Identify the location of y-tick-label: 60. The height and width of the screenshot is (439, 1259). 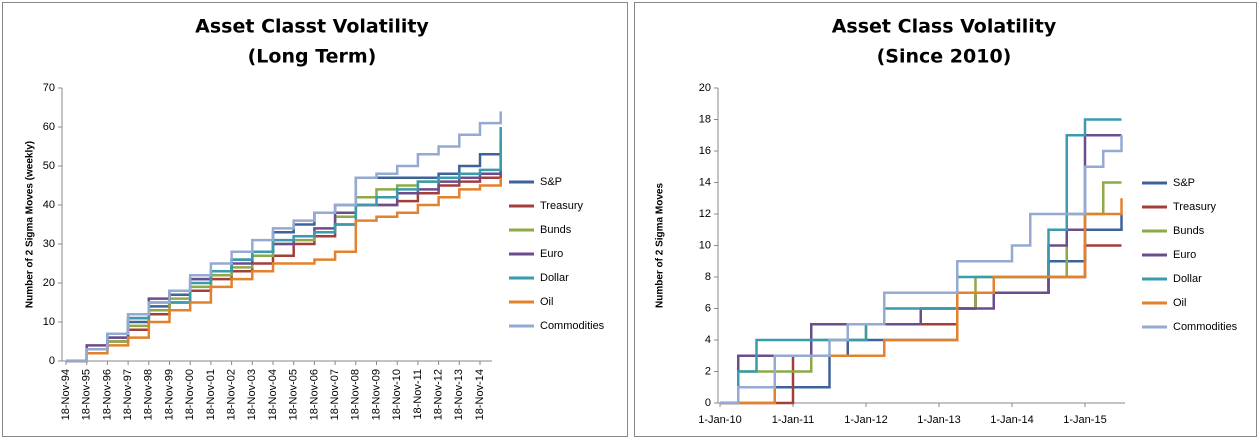
(49, 127).